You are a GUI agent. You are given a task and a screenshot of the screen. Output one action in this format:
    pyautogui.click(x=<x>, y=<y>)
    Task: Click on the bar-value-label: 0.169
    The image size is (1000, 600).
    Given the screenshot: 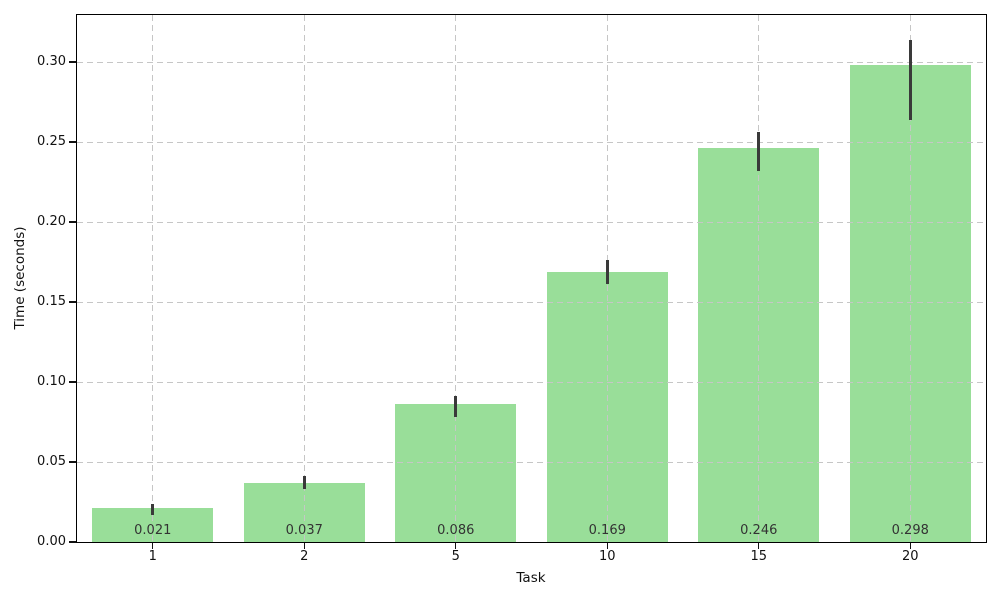 What is the action you would take?
    pyautogui.click(x=607, y=530)
    